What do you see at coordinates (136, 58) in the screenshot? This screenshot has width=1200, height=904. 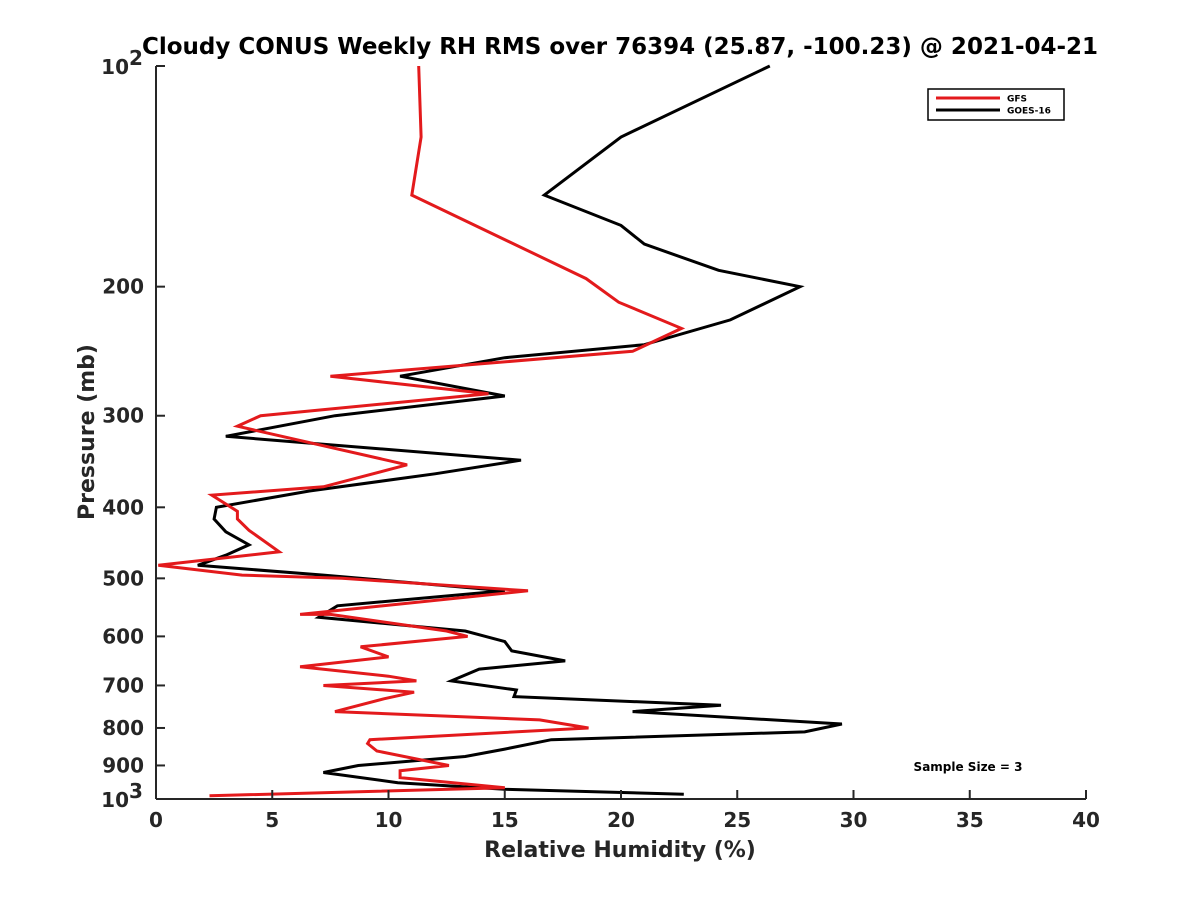 I see `y-tick-exponent: 2` at bounding box center [136, 58].